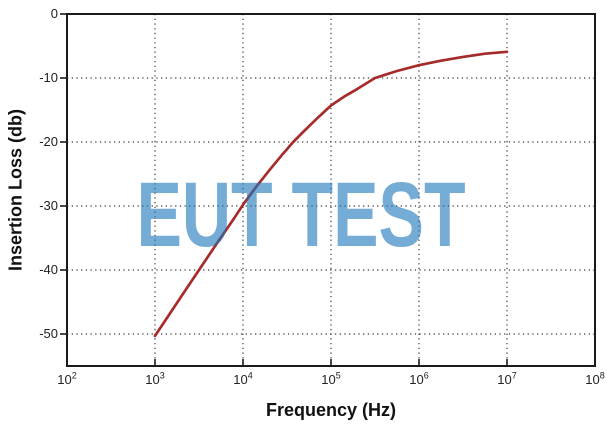  Describe the element at coordinates (54, 13) in the screenshot. I see `y-tick-label: 0` at that location.